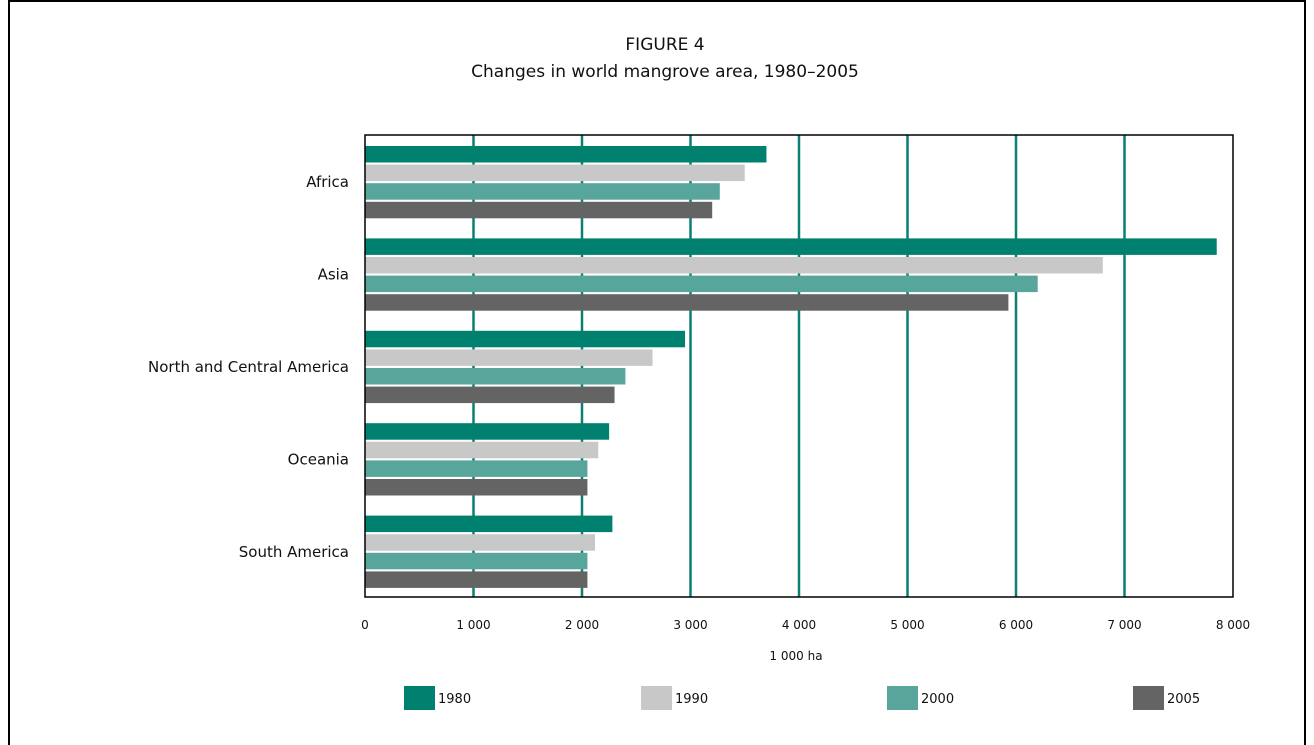 The image size is (1314, 745). I want to click on bar-south-america-1990, so click(480, 542).